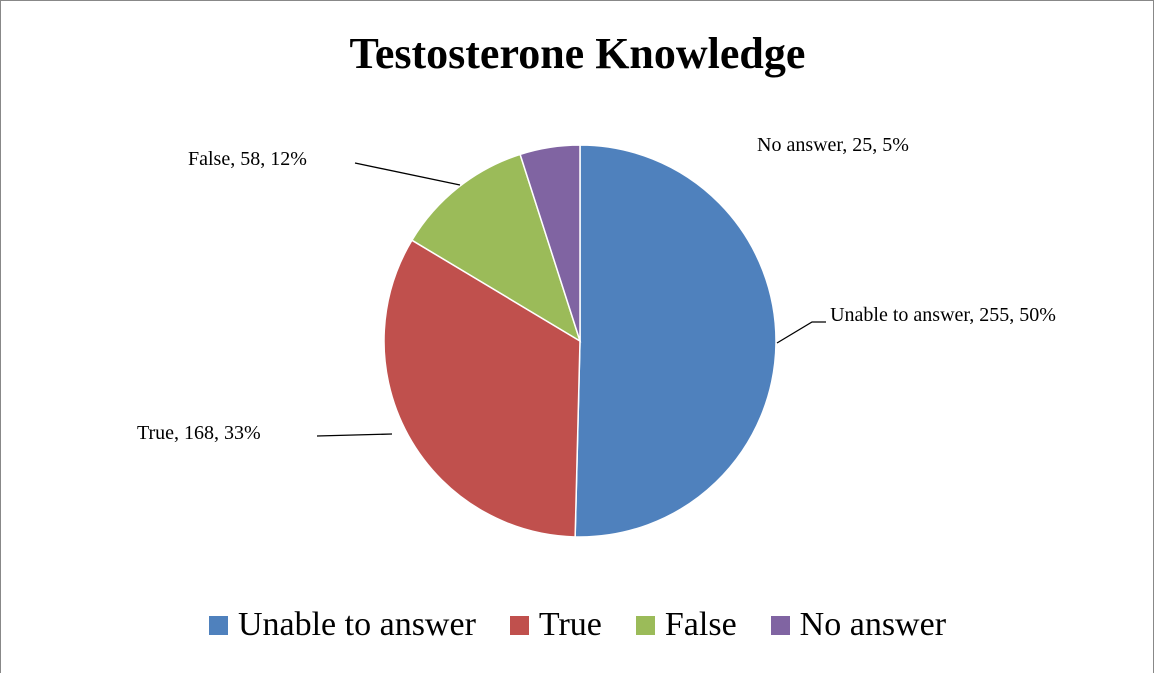  I want to click on legend: Unable to answer True False No answer, so click(577, 625).